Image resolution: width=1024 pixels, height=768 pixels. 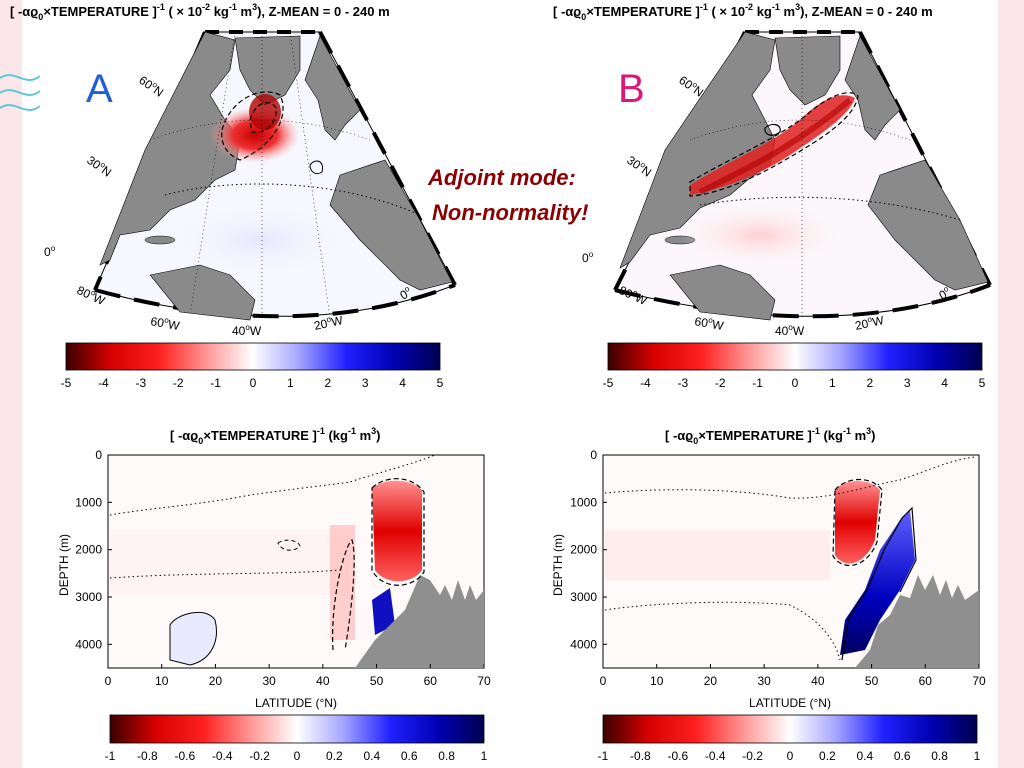 I want to click on colorbar-top-a-tick-label: 0, so click(x=253, y=383).